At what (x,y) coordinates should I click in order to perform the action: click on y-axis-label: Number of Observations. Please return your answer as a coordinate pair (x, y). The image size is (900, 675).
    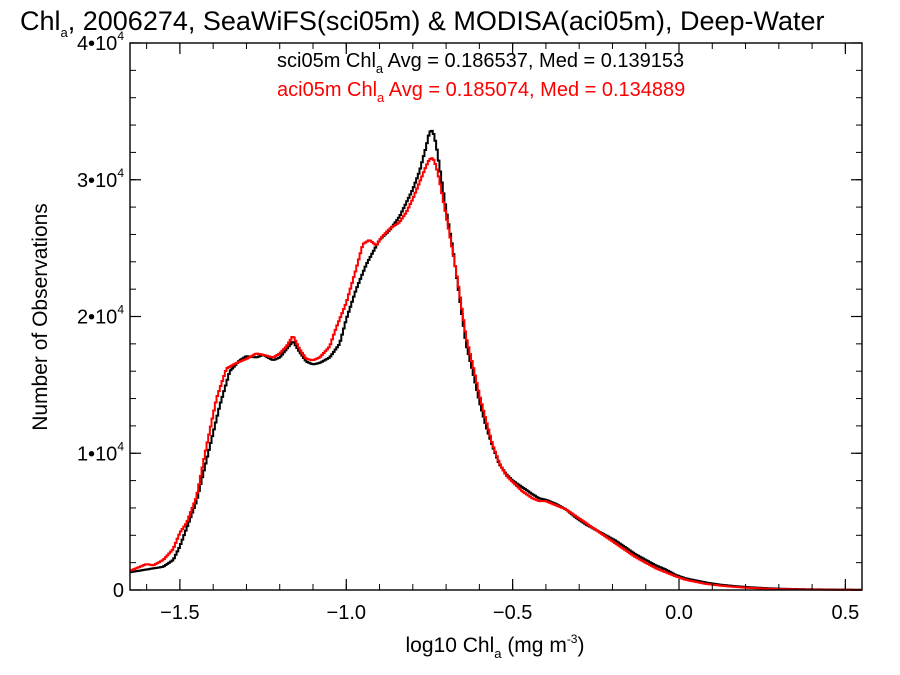
    Looking at the image, I should click on (40, 317).